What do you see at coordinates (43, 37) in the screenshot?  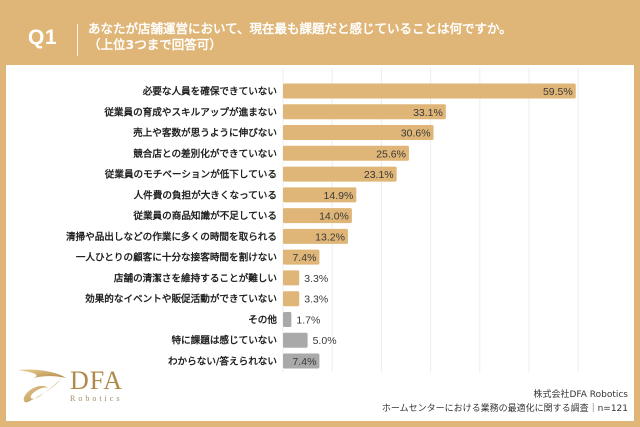 I see `question-number: Q1` at bounding box center [43, 37].